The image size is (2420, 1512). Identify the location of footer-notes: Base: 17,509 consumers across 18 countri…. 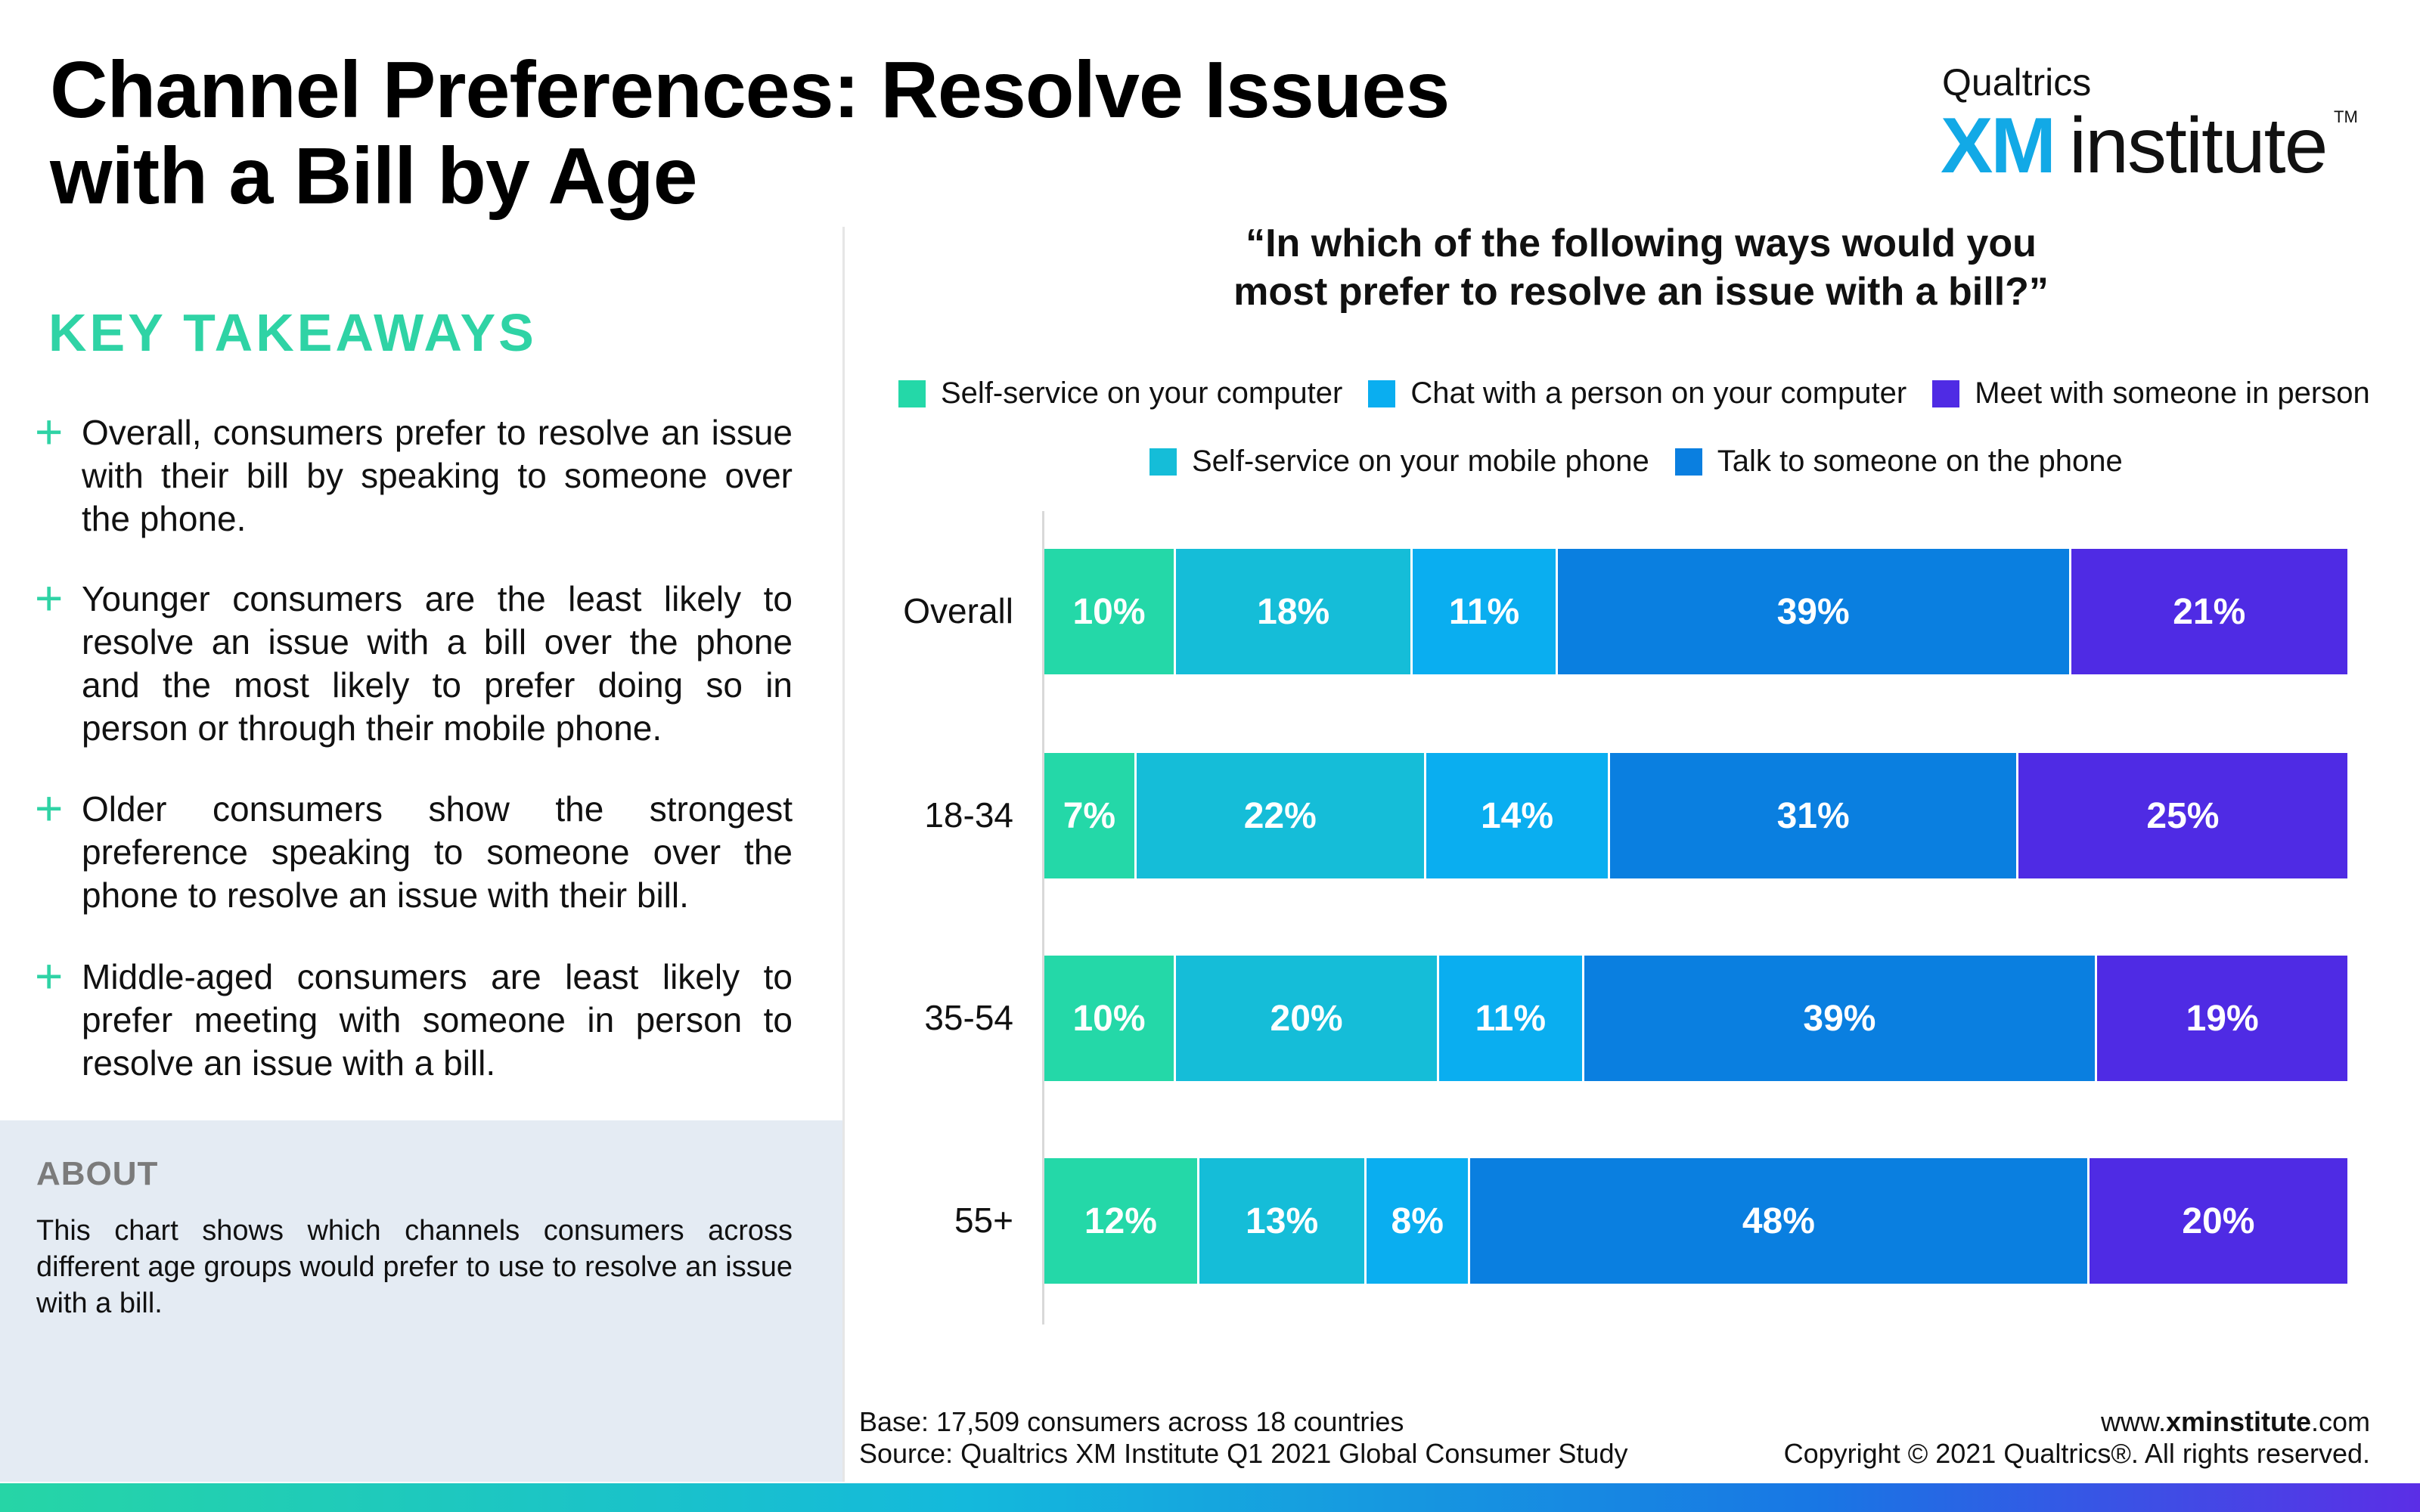
(1243, 1438).